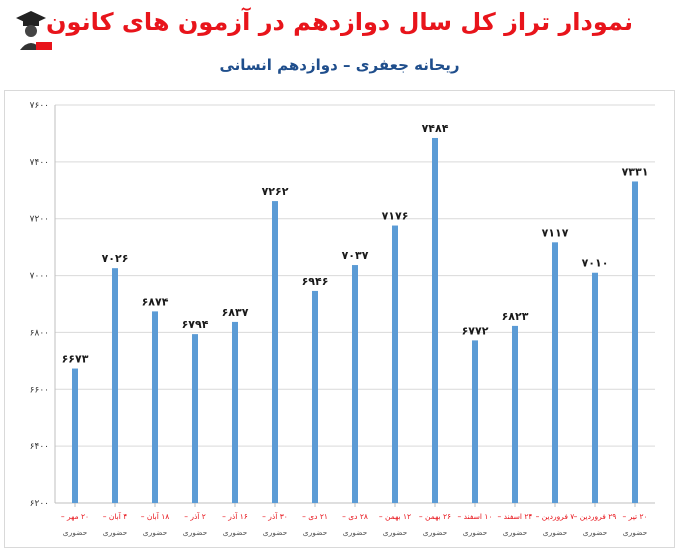 Image resolution: width=679 pixels, height=553 pixels. I want to click on data-label: ۶۹۴۶, so click(315, 281).